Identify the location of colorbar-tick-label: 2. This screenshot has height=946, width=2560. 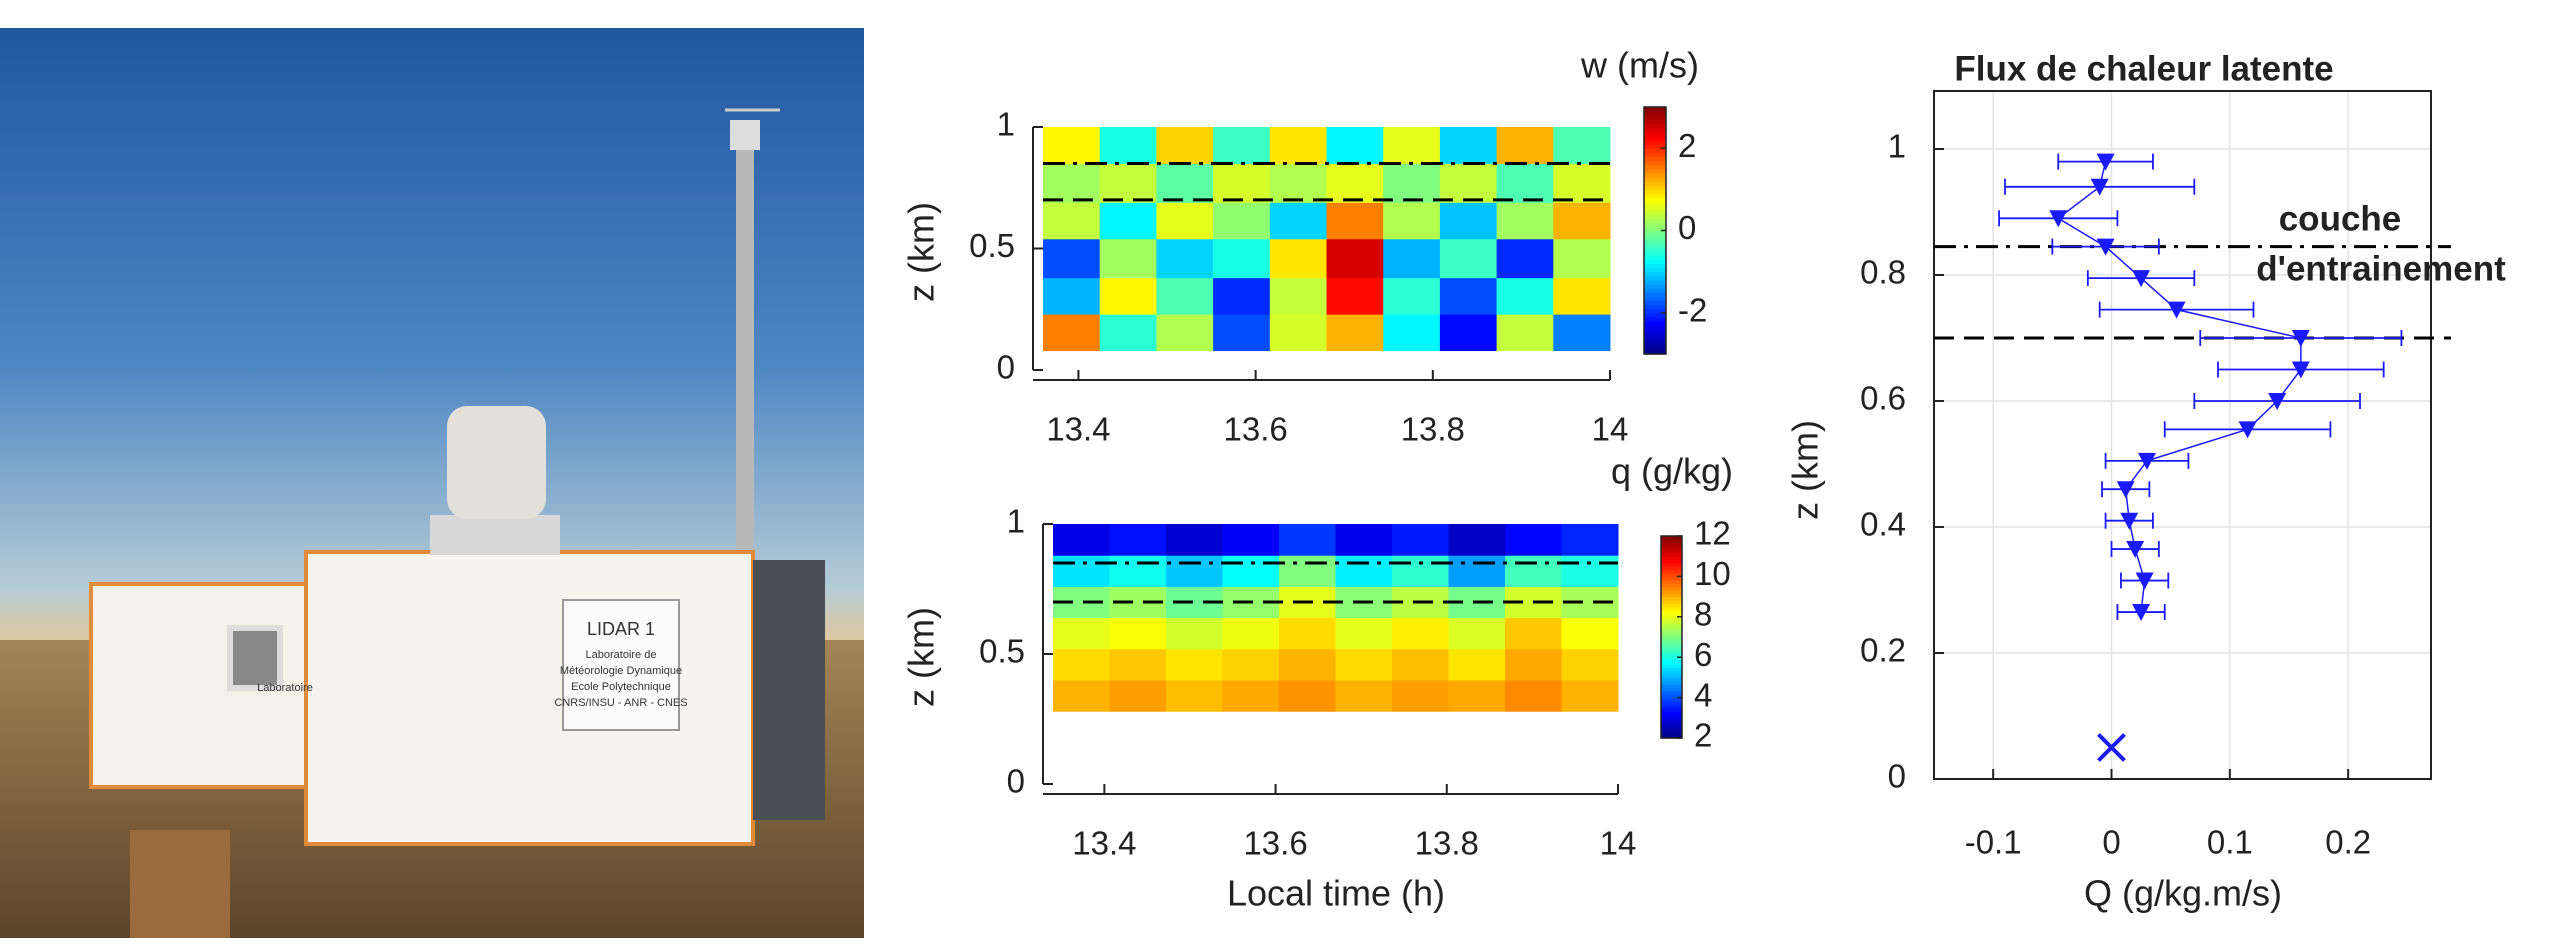
(1687, 145).